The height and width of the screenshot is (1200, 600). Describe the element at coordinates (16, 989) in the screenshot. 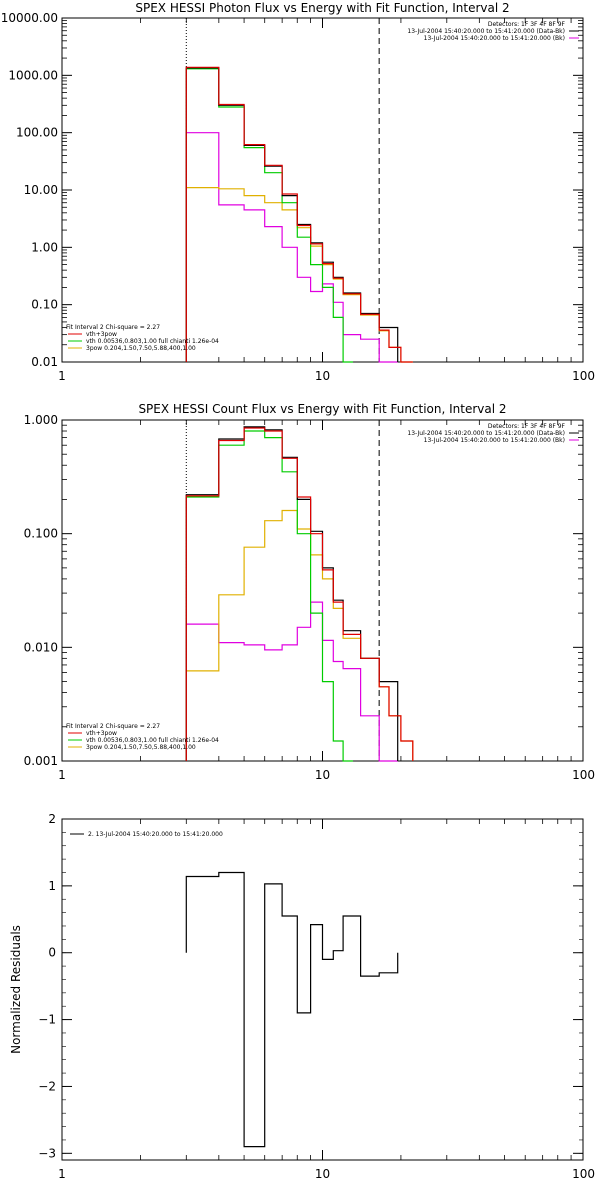

I see `y-axis-label: Normalized Residuals` at that location.